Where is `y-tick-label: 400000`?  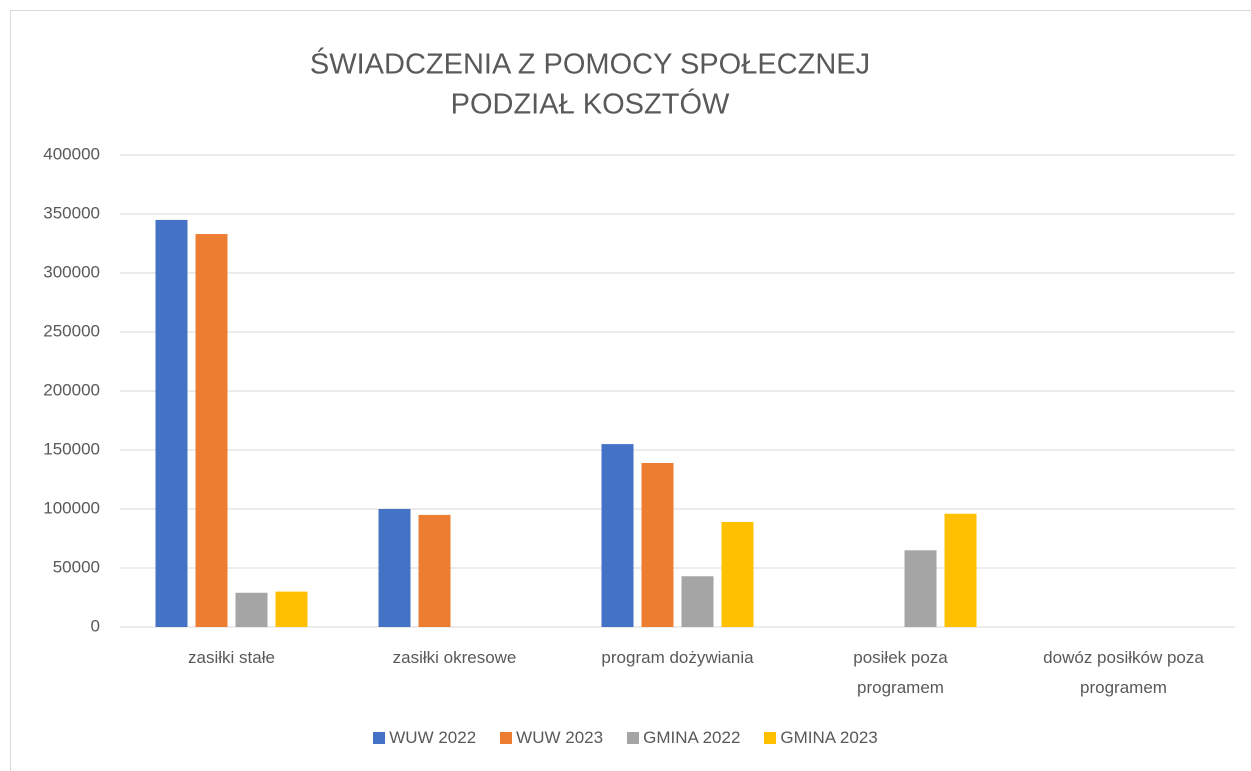 y-tick-label: 400000 is located at coordinates (71, 153).